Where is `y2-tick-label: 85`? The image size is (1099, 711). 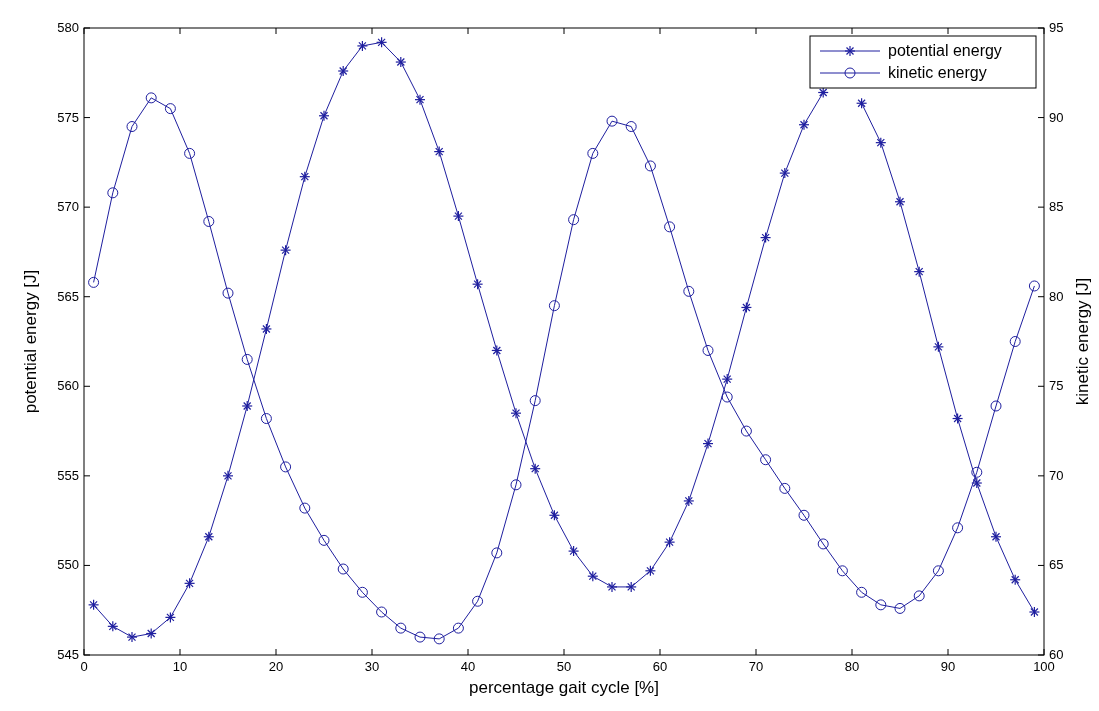
y2-tick-label: 85 is located at coordinates (1056, 207).